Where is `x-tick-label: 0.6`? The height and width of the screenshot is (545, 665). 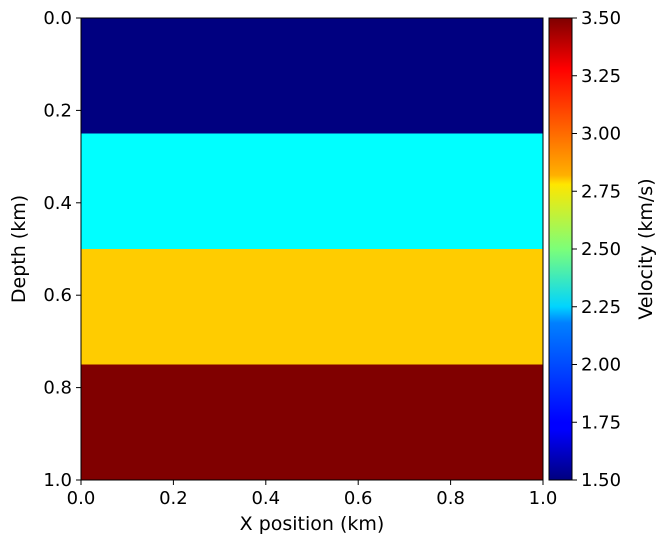
x-tick-label: 0.6 is located at coordinates (358, 498).